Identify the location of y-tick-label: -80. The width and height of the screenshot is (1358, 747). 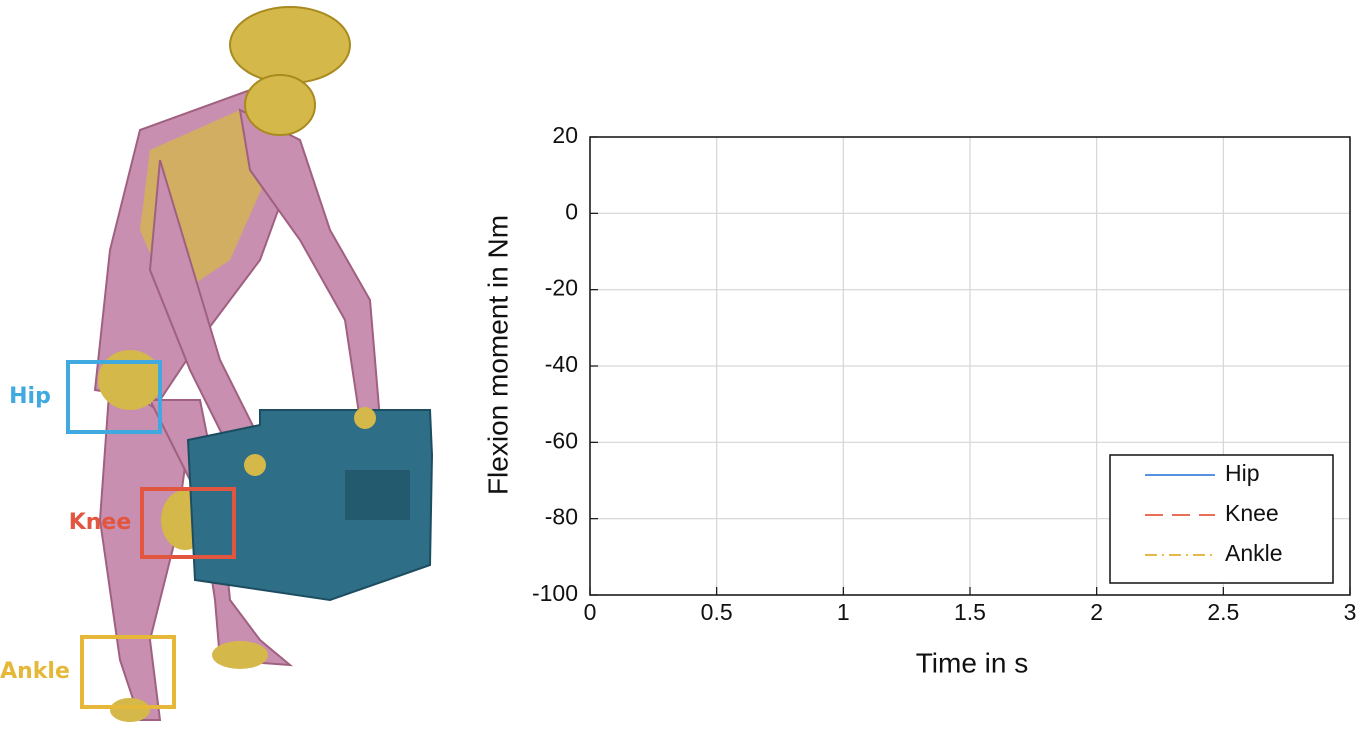
(561, 517).